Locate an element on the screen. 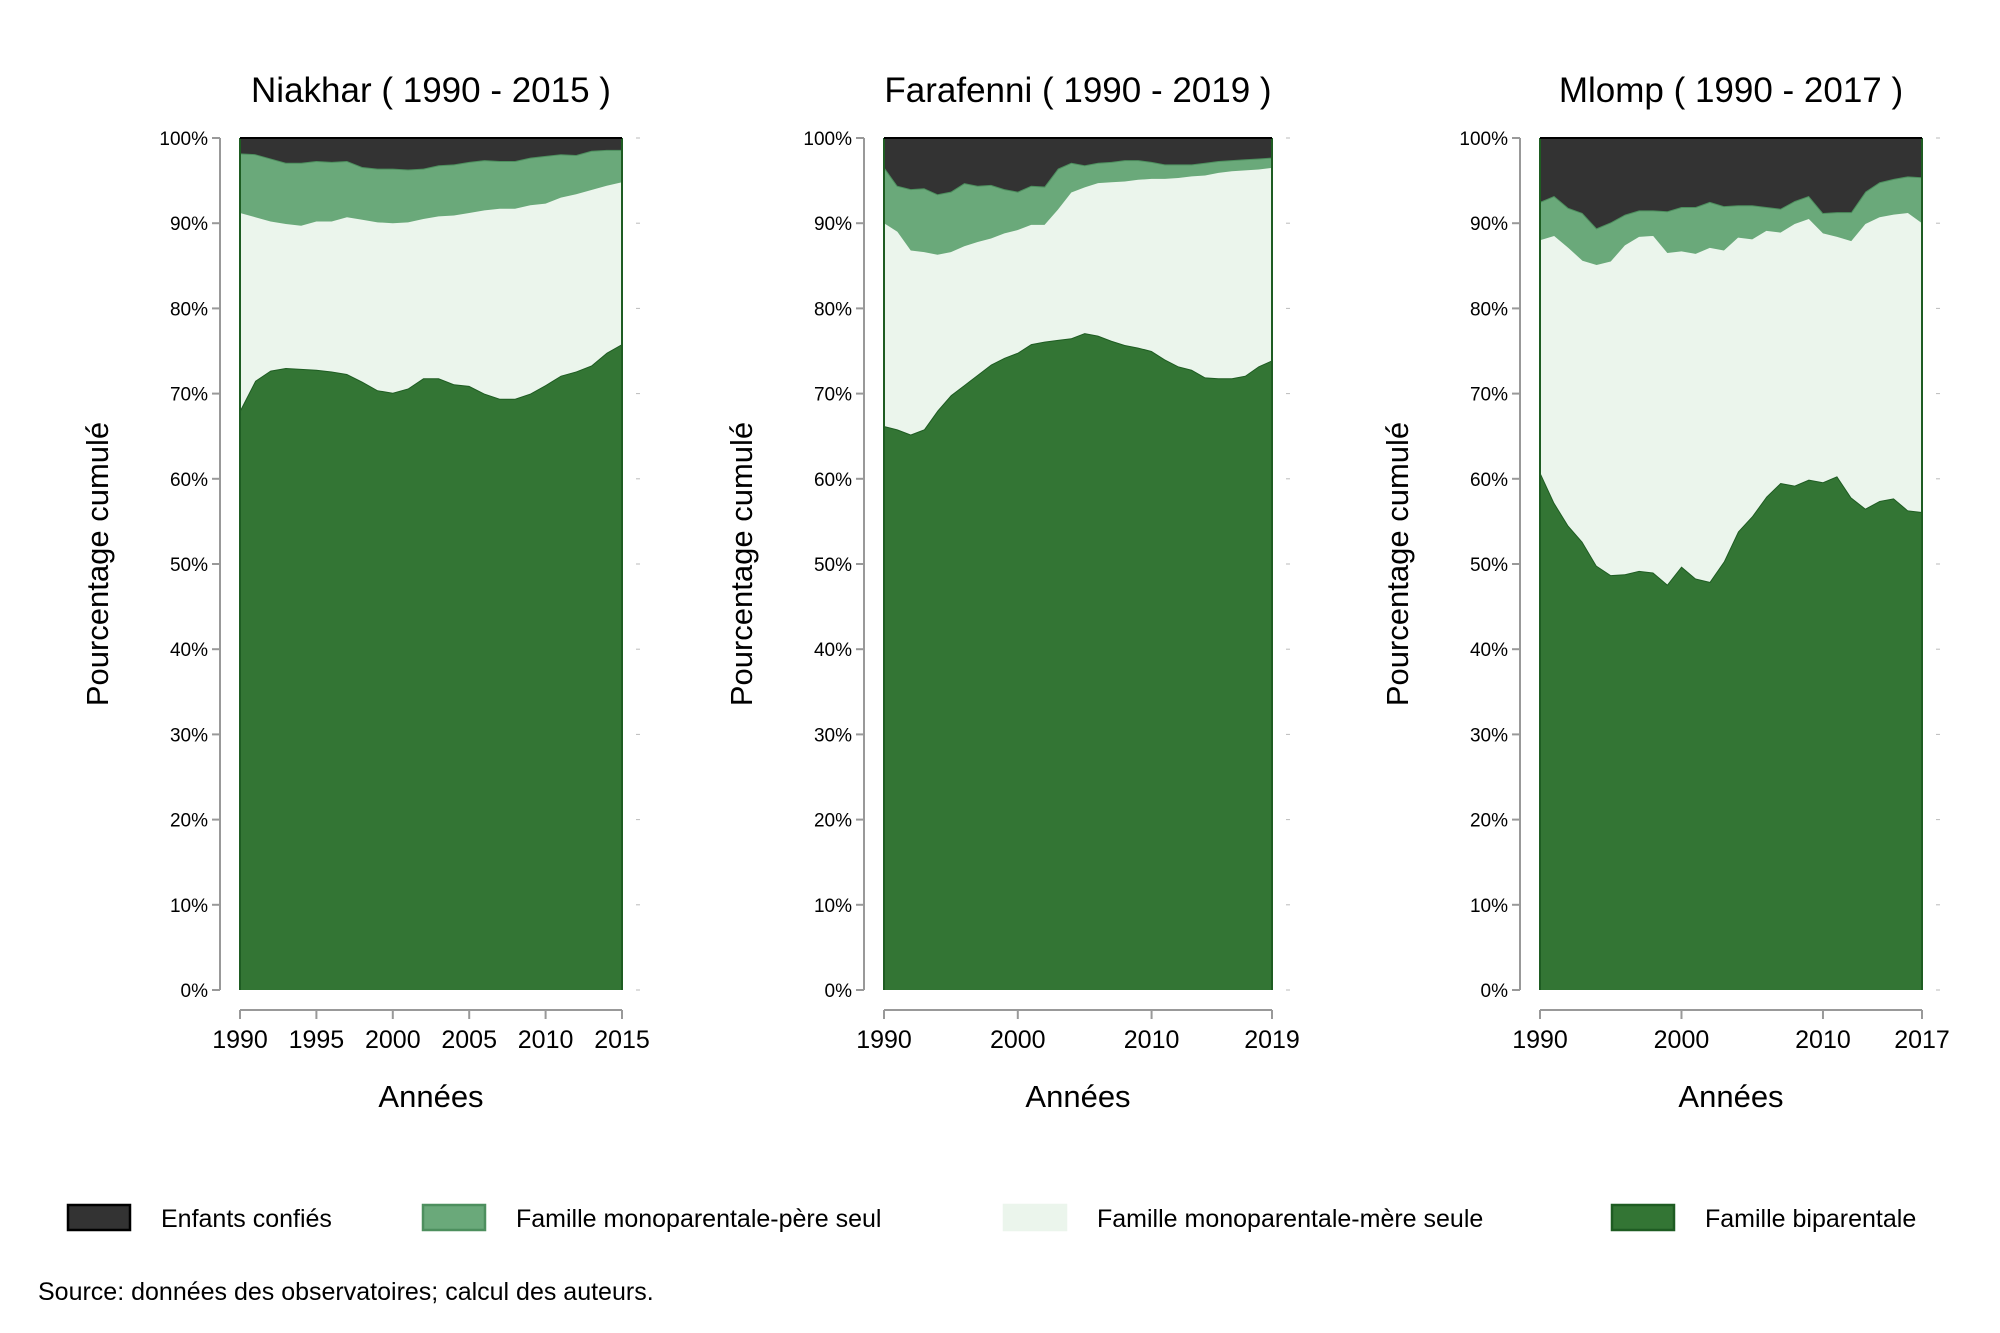 This screenshot has width=2000, height=1333. legend-item-famille-biparentale: Famille biparentale is located at coordinates (1763, 1218).